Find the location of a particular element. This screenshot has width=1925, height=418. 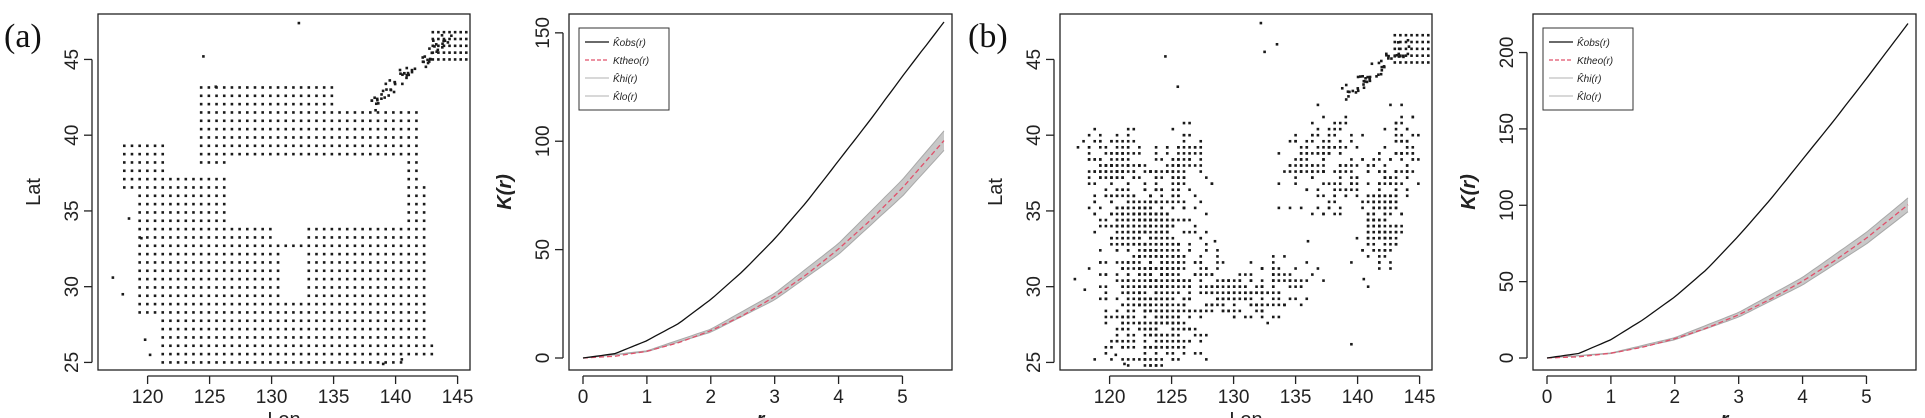

panel-a-scatter-y-tick-label: 25 is located at coordinates (72, 362).